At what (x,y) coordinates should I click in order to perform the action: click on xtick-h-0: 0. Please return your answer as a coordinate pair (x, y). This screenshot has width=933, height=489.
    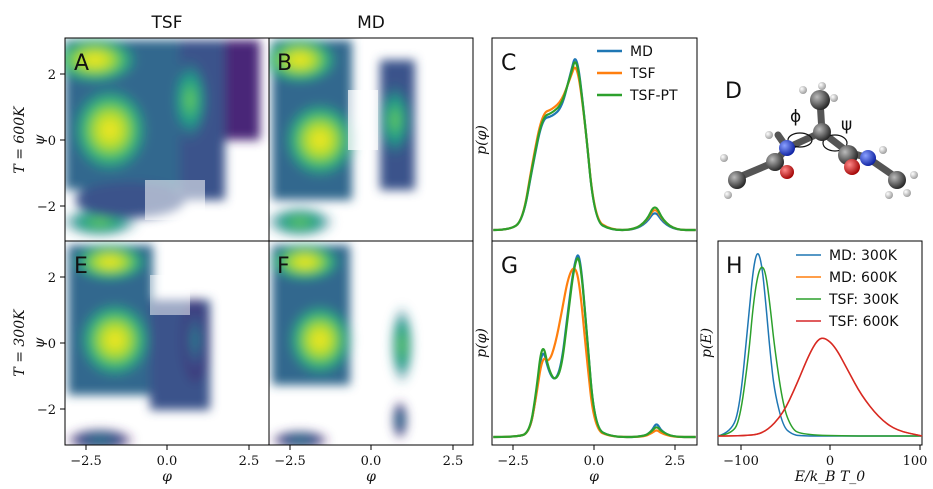
    Looking at the image, I should click on (830, 461).